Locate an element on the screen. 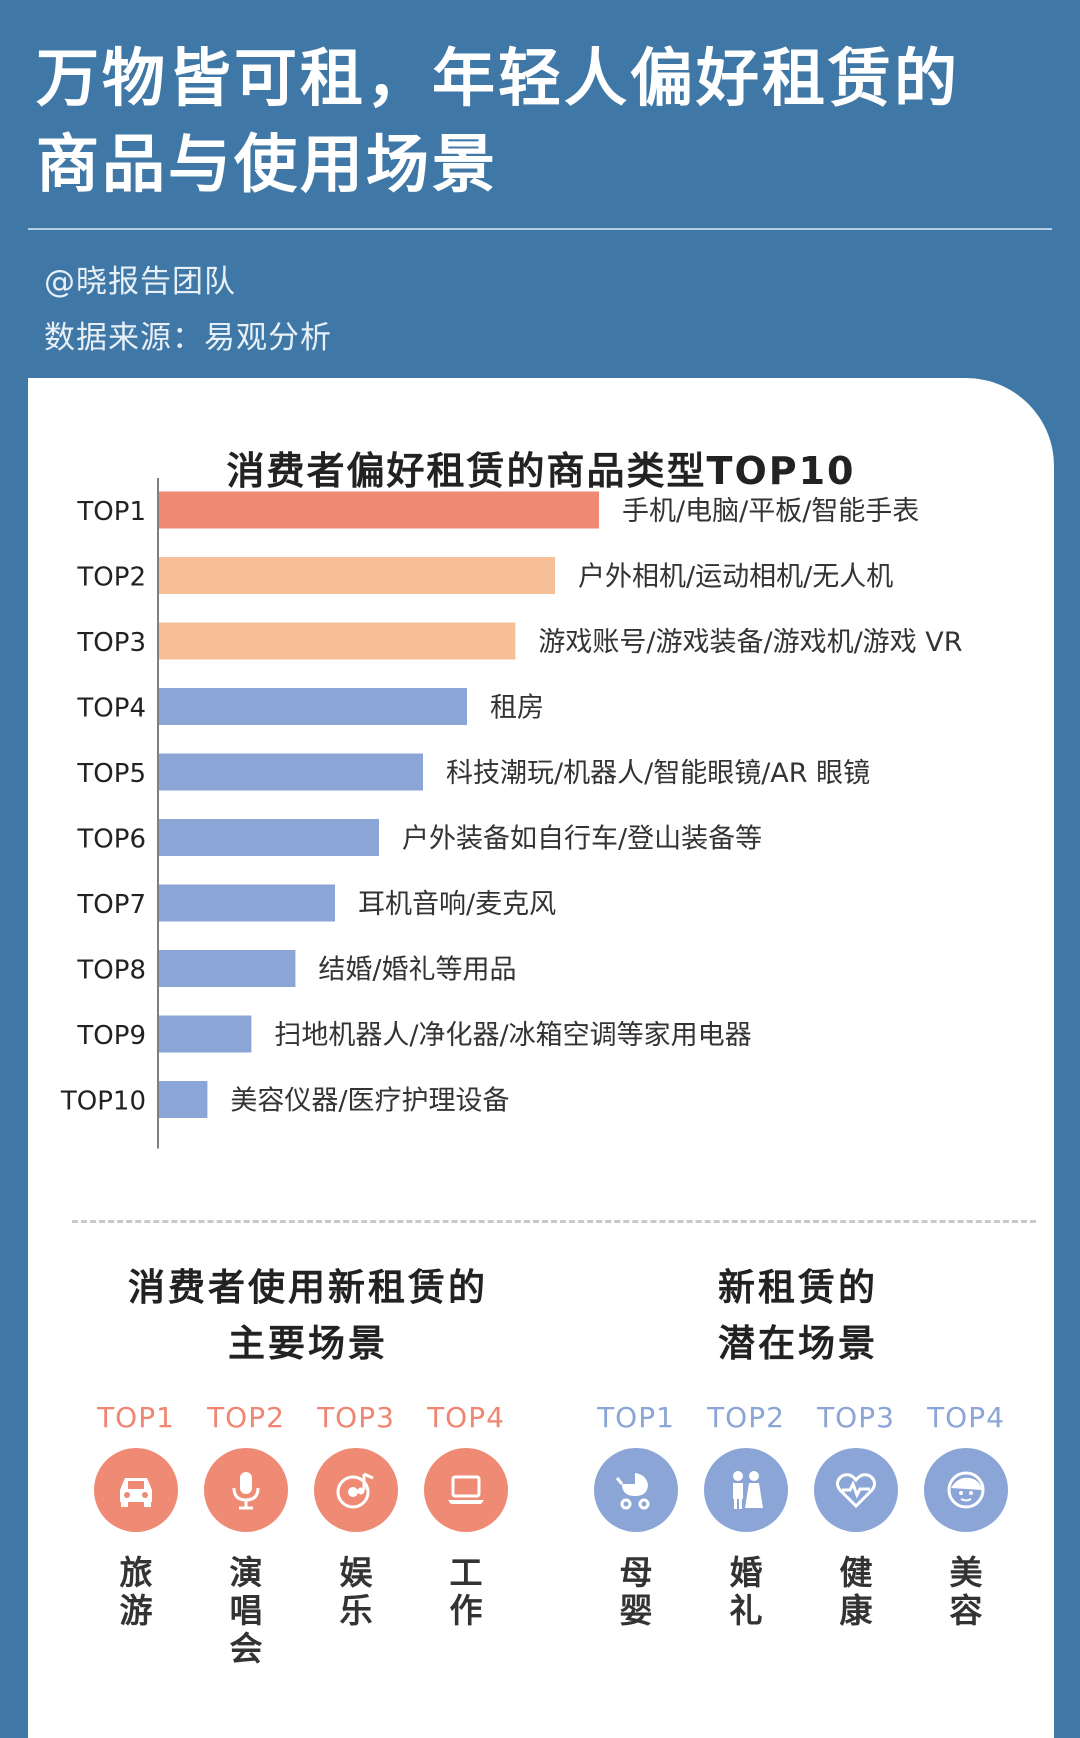  potential-scenes-title-line-1: 新租赁的 is located at coordinates (798, 1287).